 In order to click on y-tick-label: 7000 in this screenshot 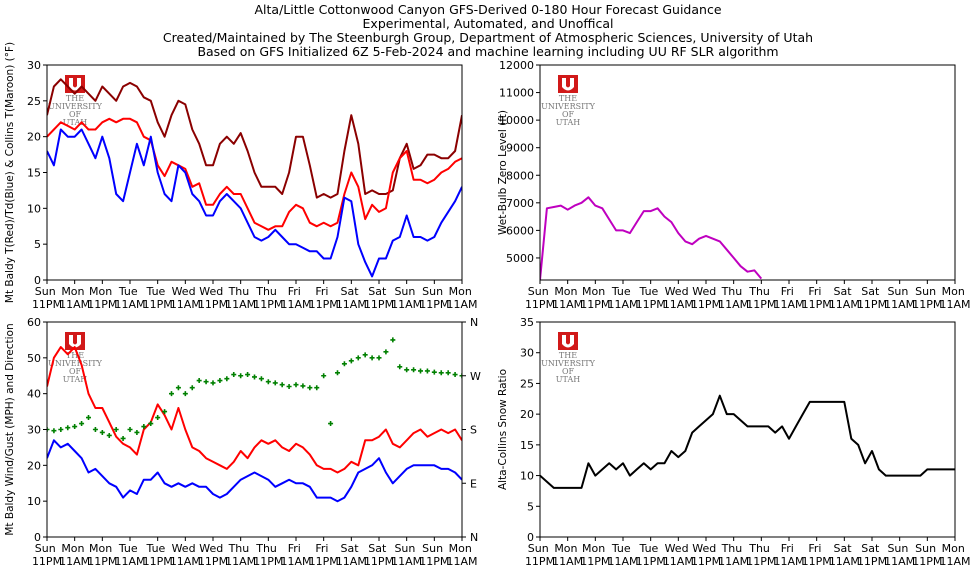, I will do `click(520, 203)`.